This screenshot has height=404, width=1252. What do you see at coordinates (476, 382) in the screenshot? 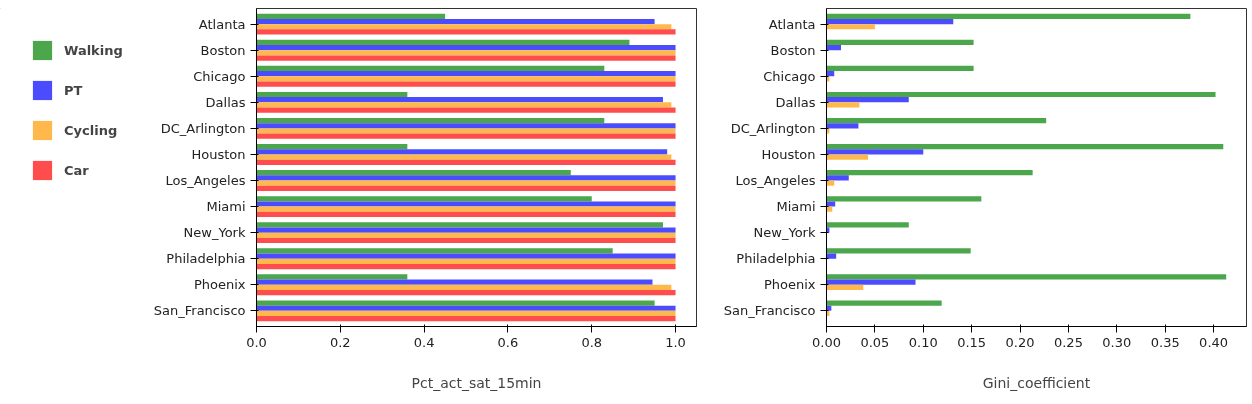
I see `x-axis-title: Pct_act_sat_15min` at bounding box center [476, 382].